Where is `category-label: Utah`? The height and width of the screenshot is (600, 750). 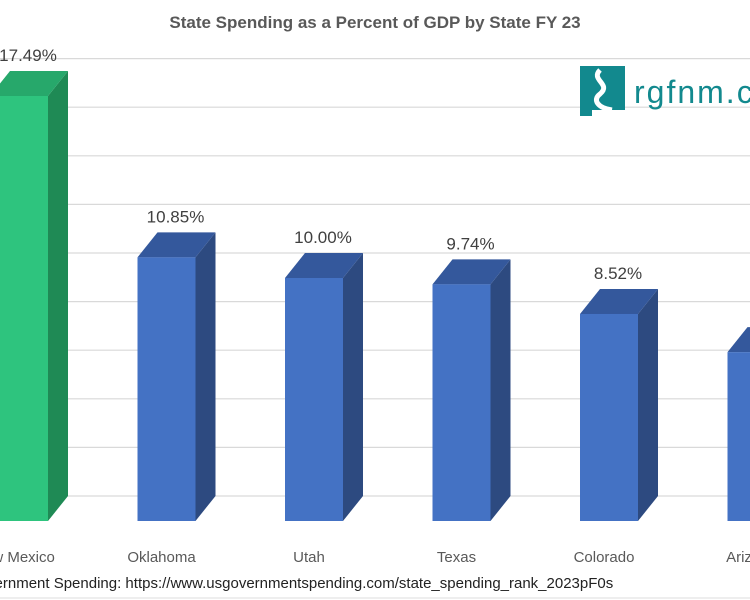 category-label: Utah is located at coordinates (309, 557).